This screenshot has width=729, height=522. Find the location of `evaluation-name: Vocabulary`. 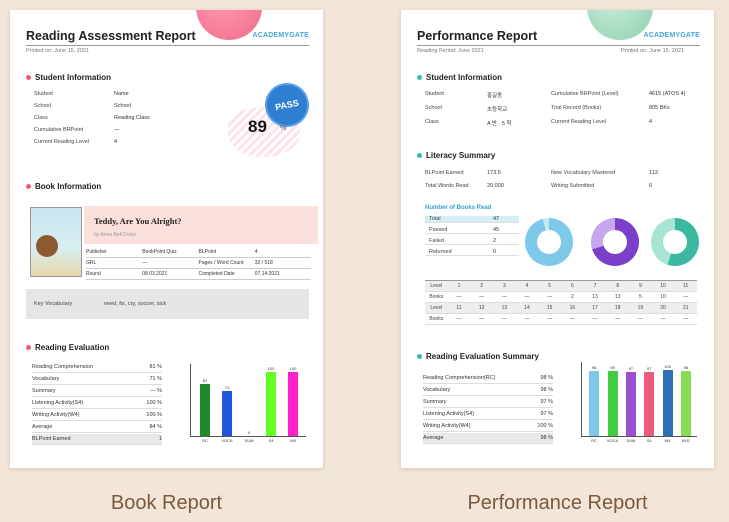

evaluation-name: Vocabulary is located at coordinates (46, 379).